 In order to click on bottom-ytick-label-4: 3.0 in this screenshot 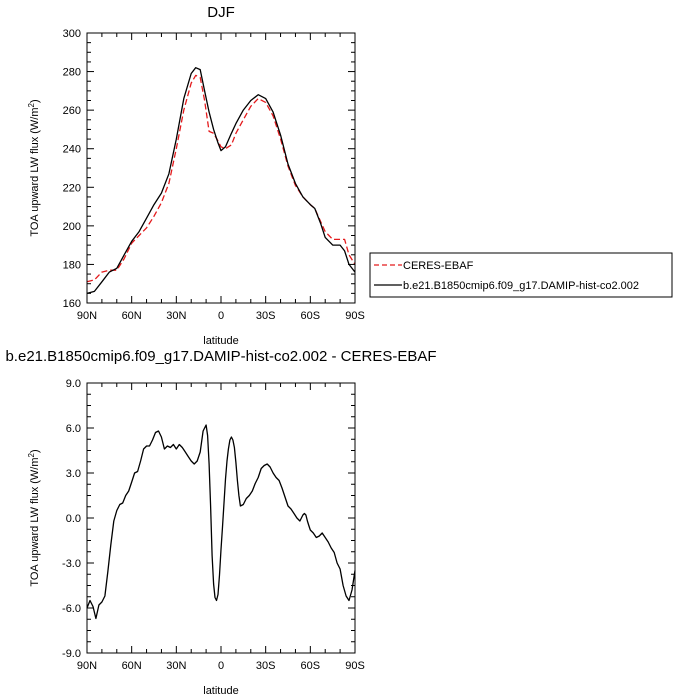, I will do `click(73, 474)`.